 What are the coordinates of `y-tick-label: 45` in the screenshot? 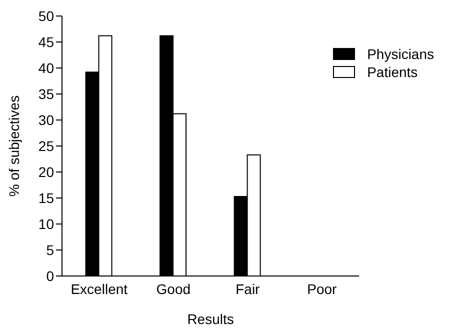 It's located at (46, 42).